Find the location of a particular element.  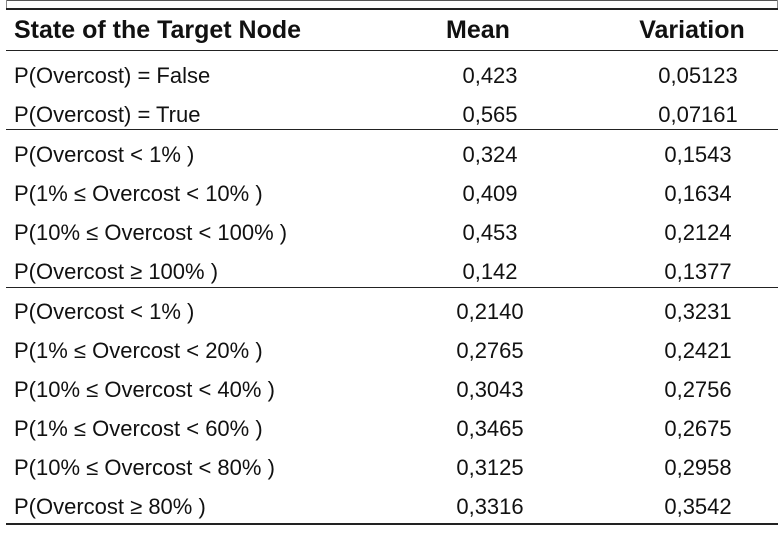

column-header-mean: Mean is located at coordinates (478, 29).